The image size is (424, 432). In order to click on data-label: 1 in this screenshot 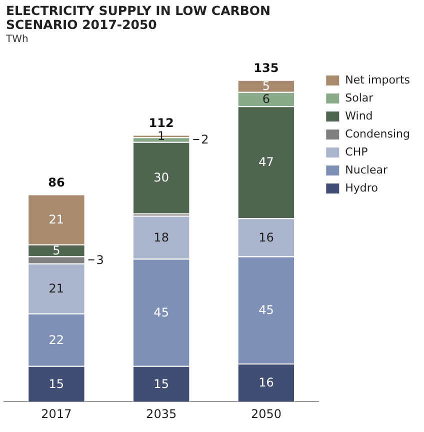, I will do `click(162, 136)`.